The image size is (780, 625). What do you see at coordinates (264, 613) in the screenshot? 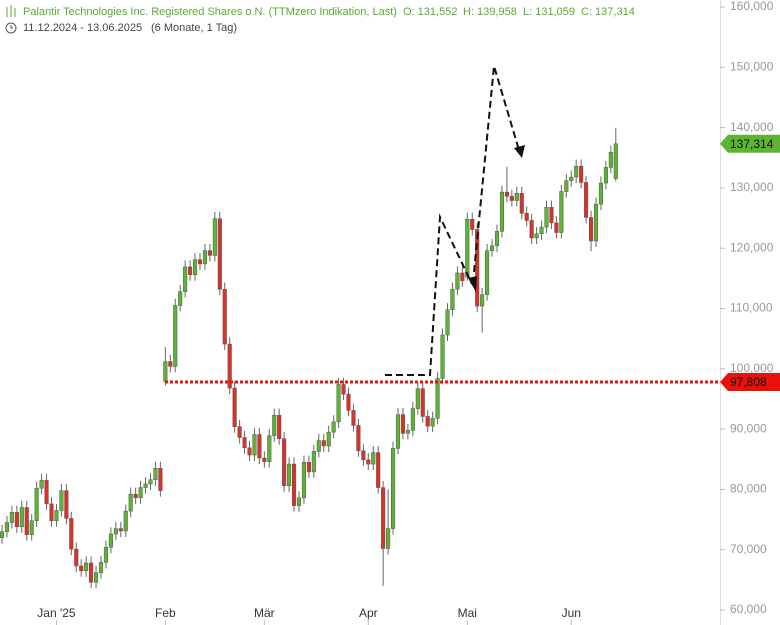
I see `x-tick-label: Mär` at bounding box center [264, 613].